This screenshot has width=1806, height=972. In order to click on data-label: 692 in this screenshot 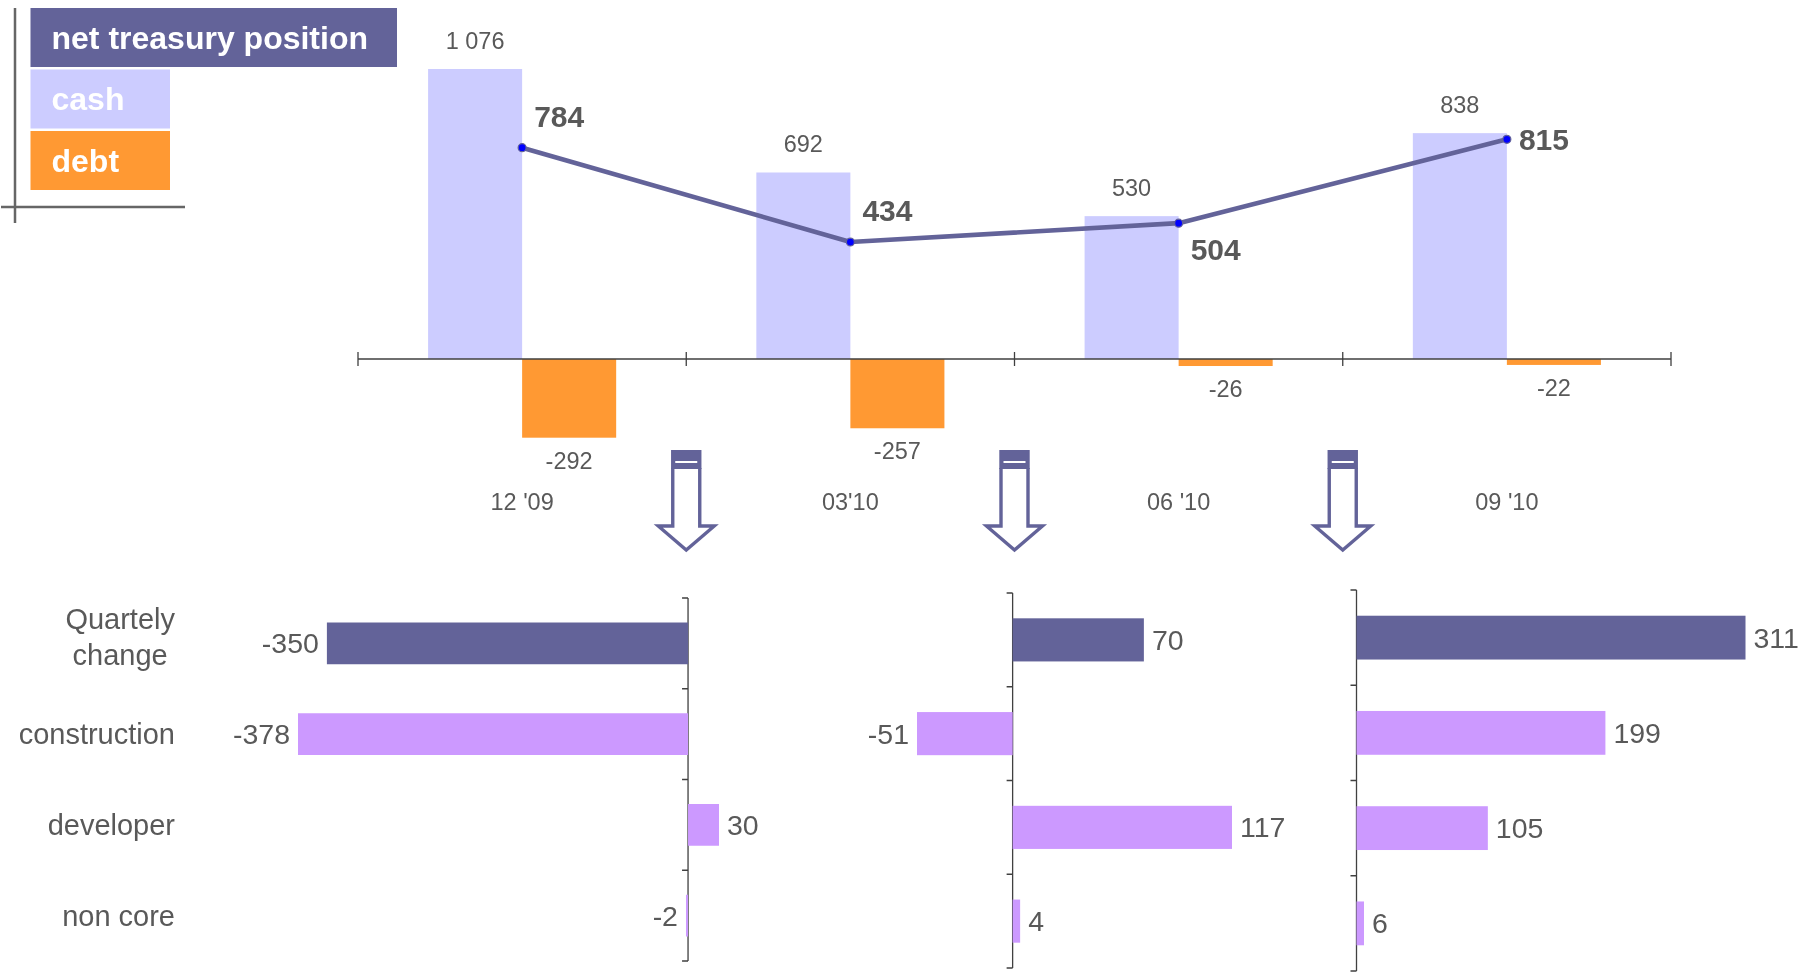, I will do `click(803, 144)`.